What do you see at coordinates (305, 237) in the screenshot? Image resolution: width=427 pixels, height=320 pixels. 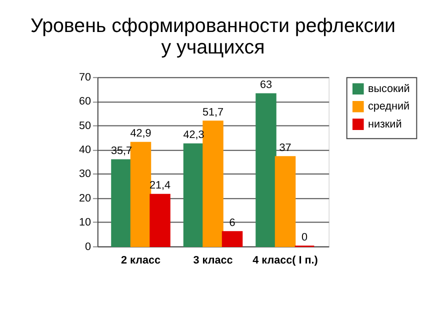 I see `data-label: 0` at bounding box center [305, 237].